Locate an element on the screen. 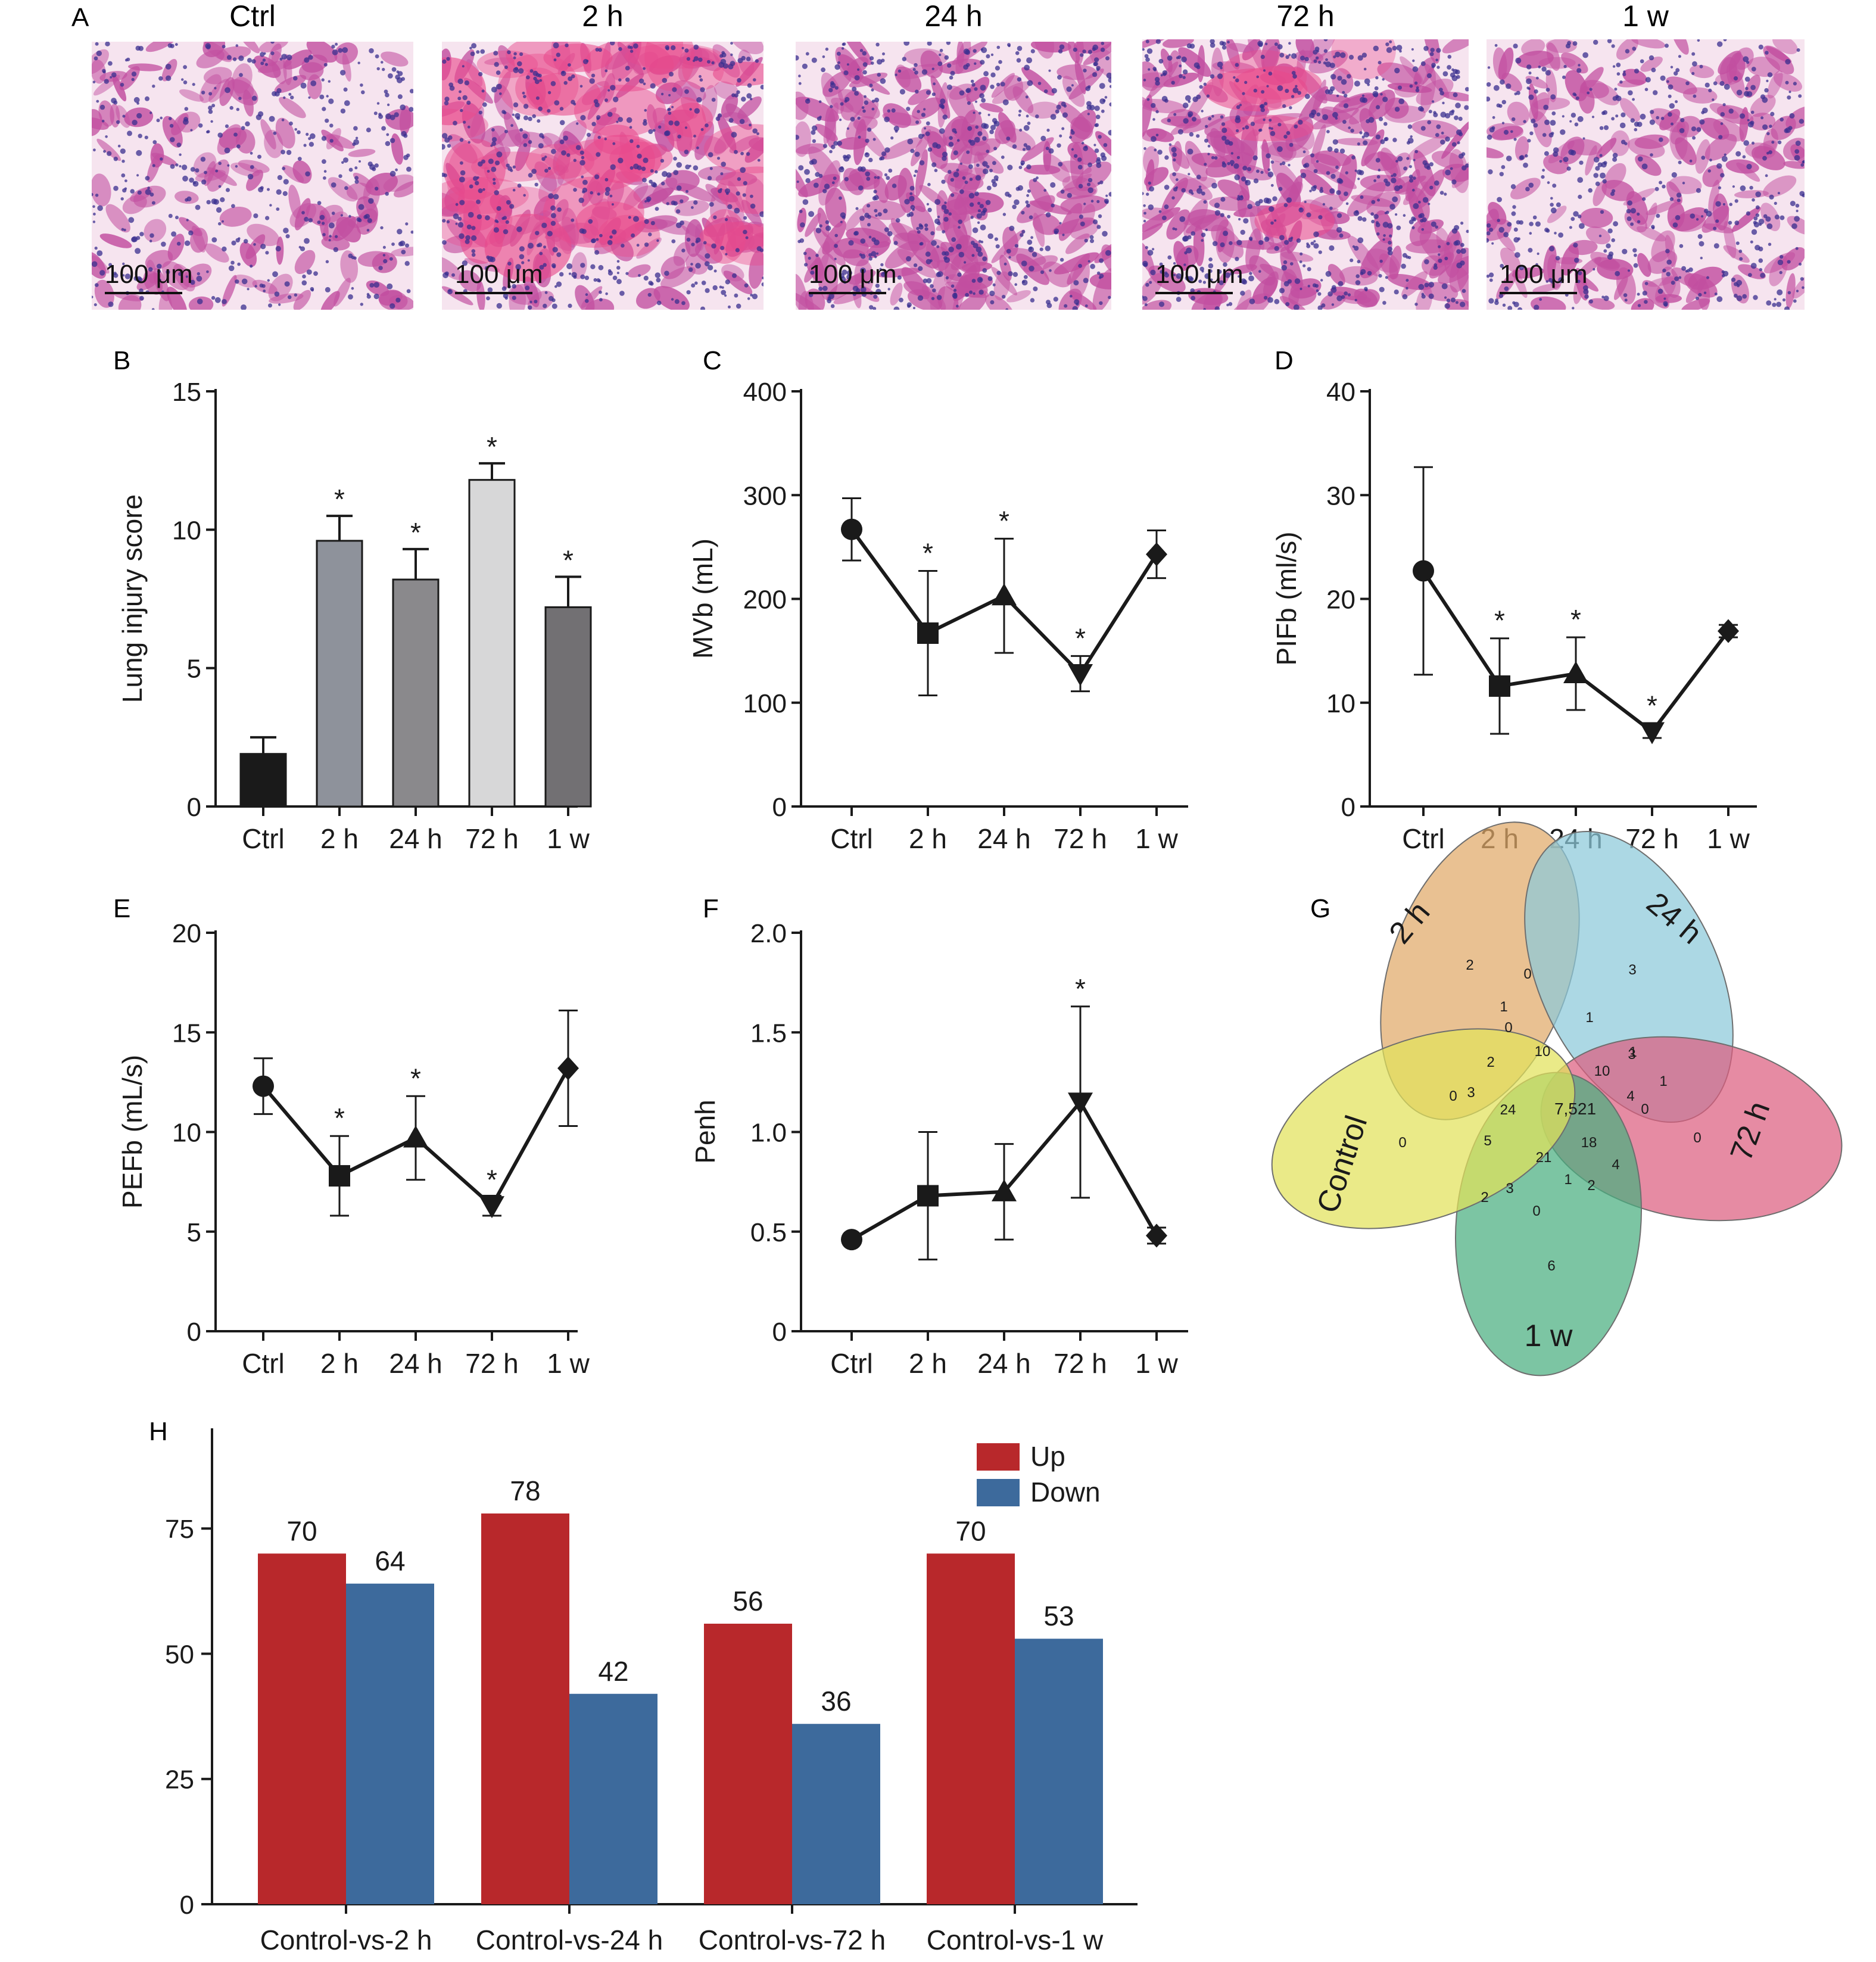 The width and height of the screenshot is (1876, 1962). significance-mark: * is located at coordinates (1004, 520).